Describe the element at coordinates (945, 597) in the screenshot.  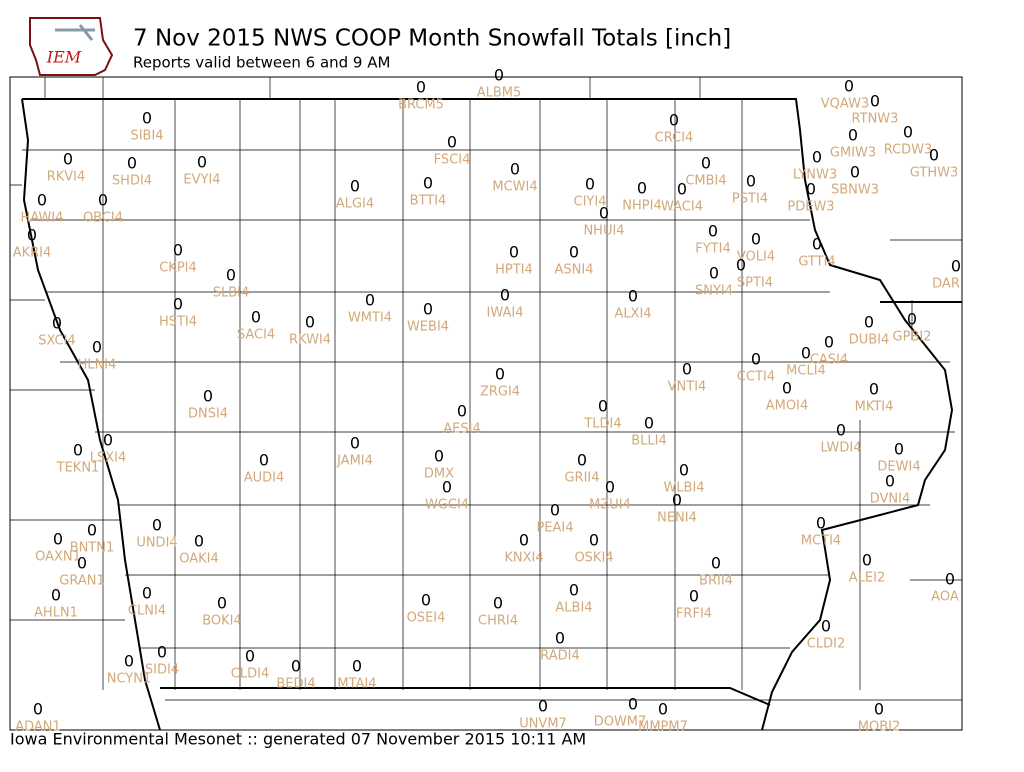
I see `station-label: AOA` at that location.